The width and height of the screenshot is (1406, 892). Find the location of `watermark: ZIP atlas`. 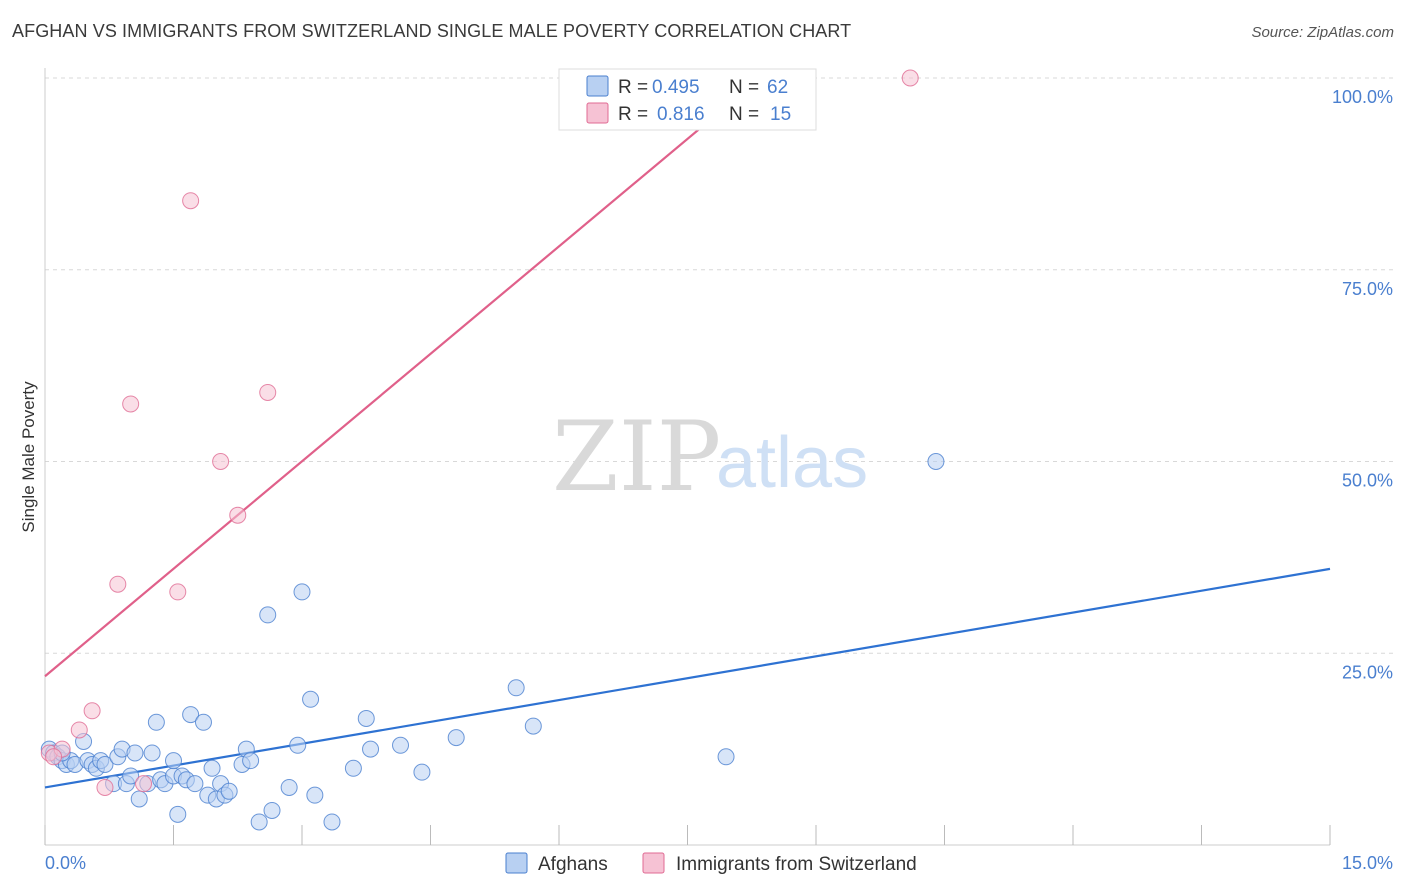

watermark: ZIP atlas is located at coordinates (710, 457).